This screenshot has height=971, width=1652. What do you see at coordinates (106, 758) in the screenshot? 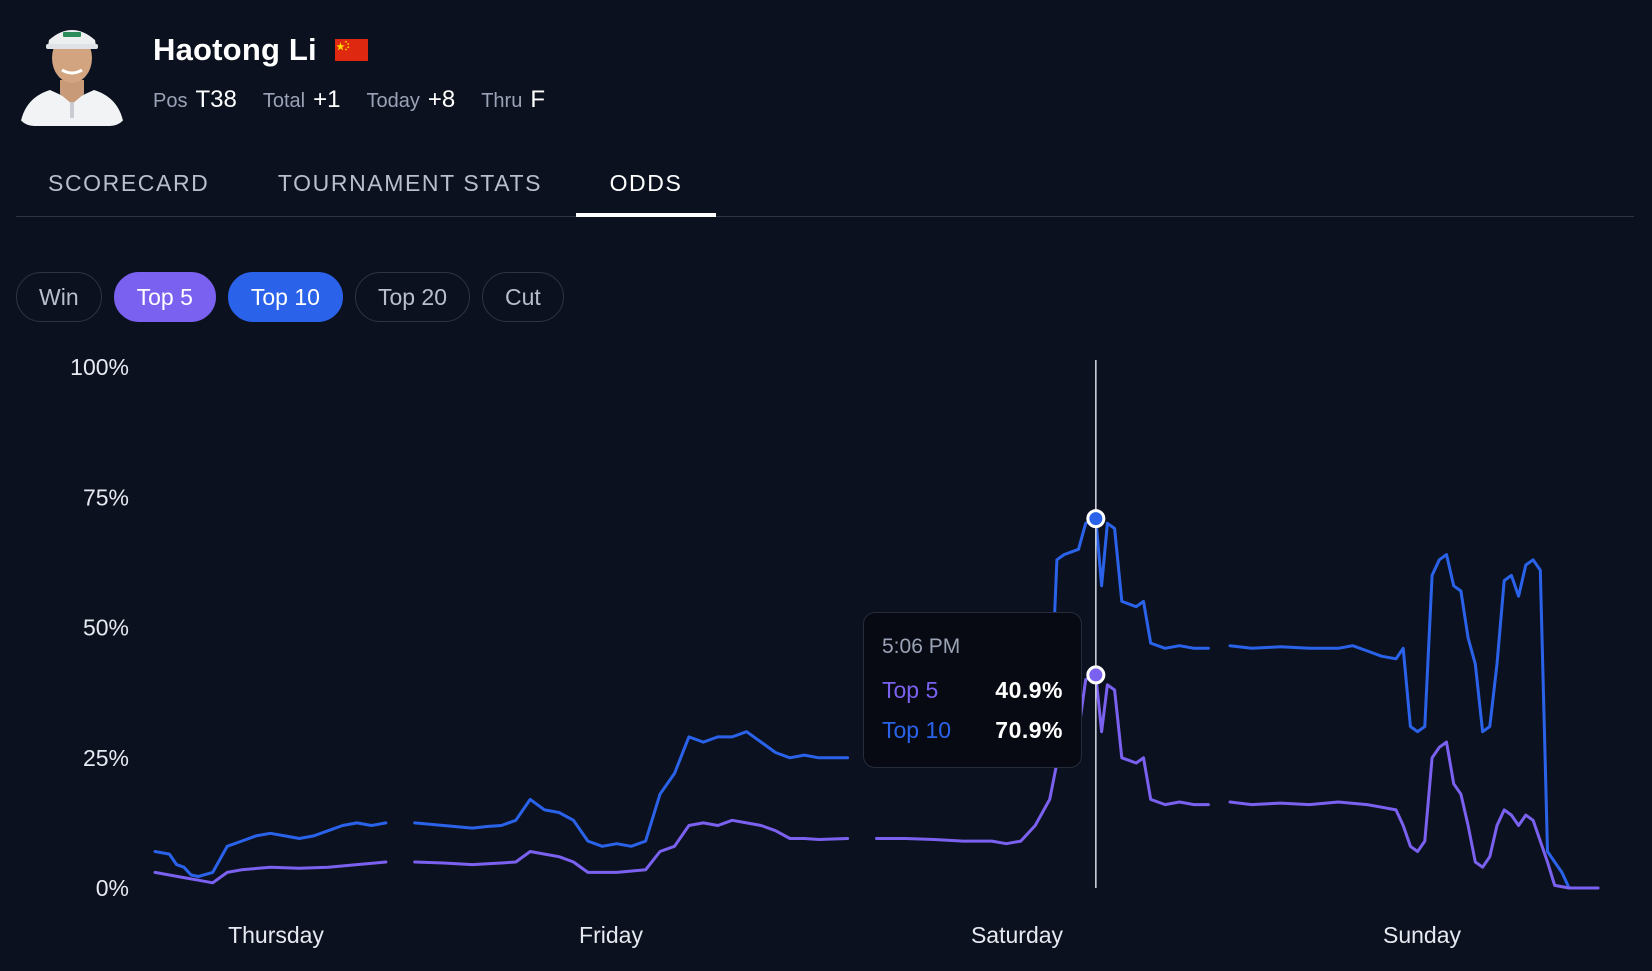
I see `y-tick-label: 25%` at bounding box center [106, 758].